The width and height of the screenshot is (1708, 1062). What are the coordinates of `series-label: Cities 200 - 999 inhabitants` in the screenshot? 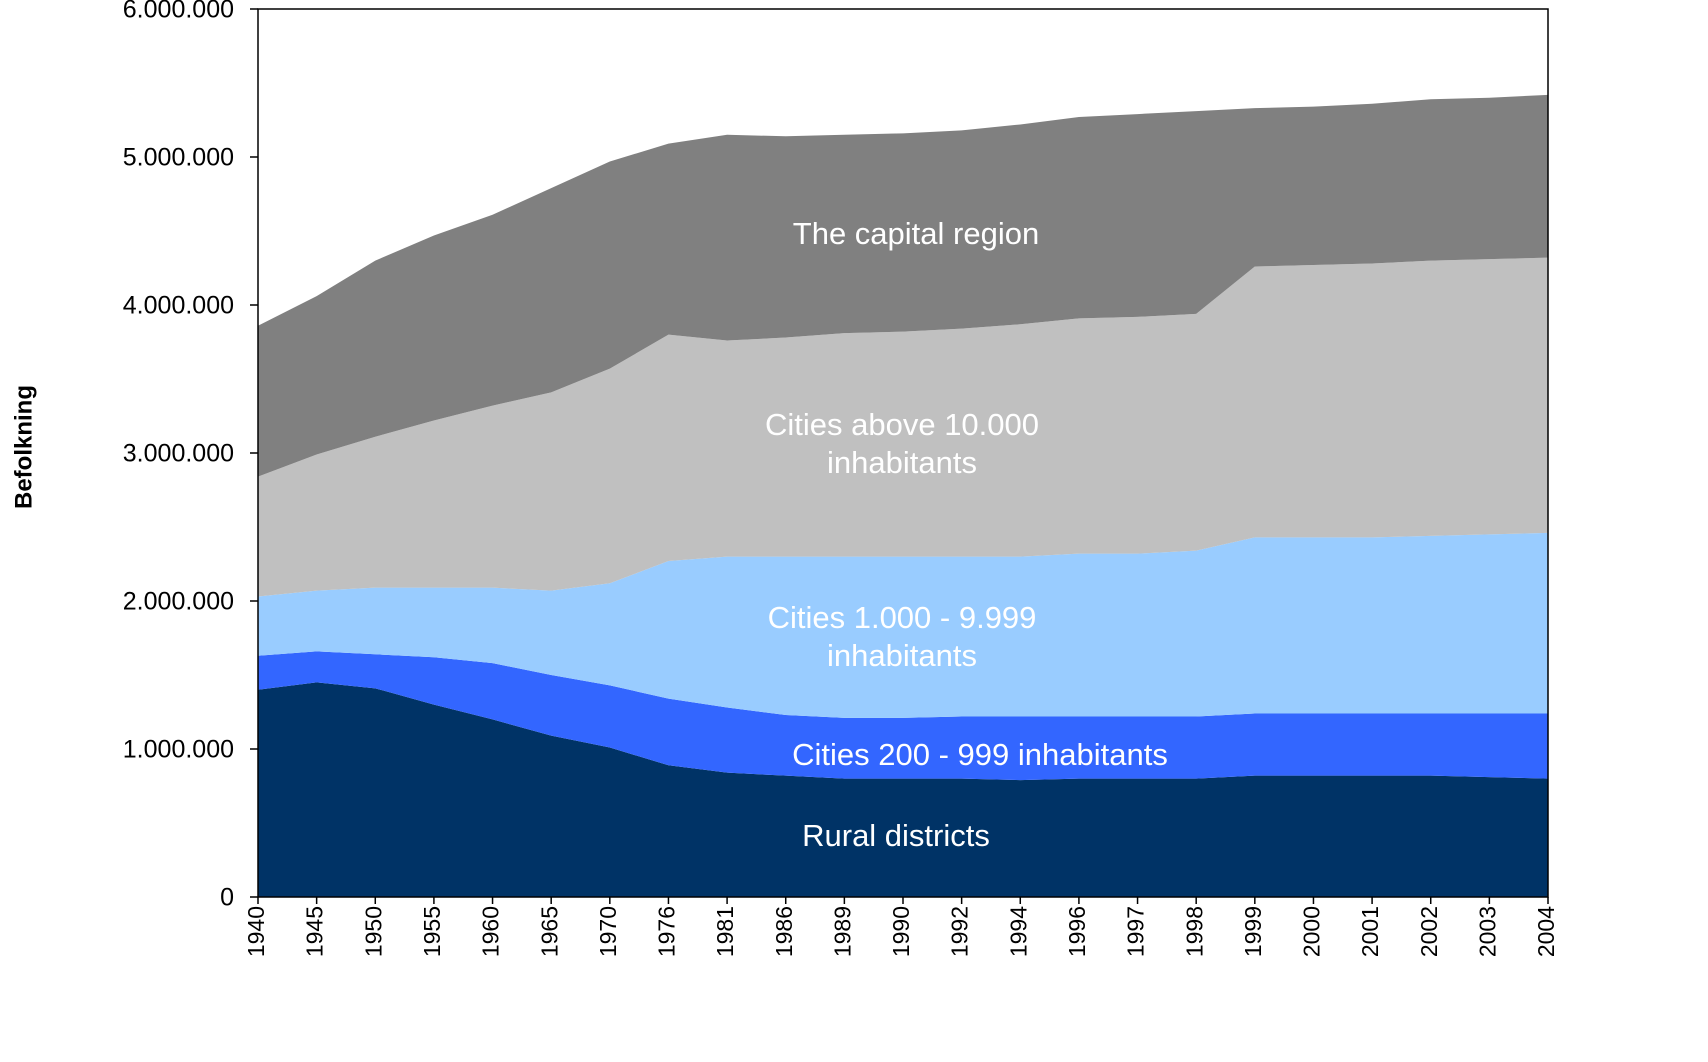 It's located at (980, 754).